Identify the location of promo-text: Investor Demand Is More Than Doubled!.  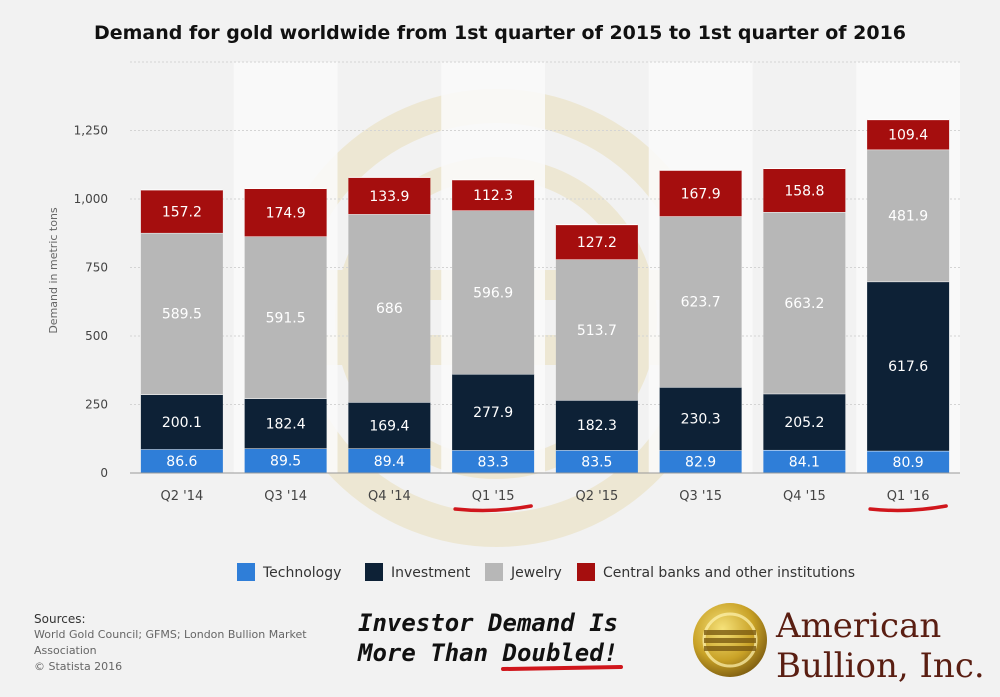
(508, 638).